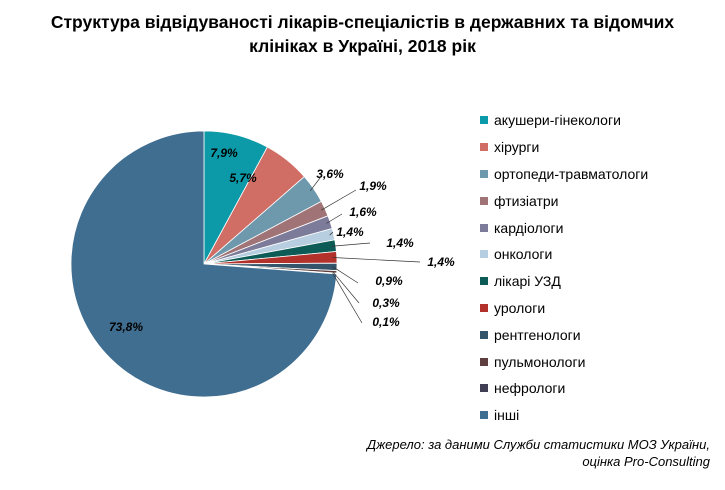  What do you see at coordinates (507, 415) in the screenshot?
I see `legend-label: інші` at bounding box center [507, 415].